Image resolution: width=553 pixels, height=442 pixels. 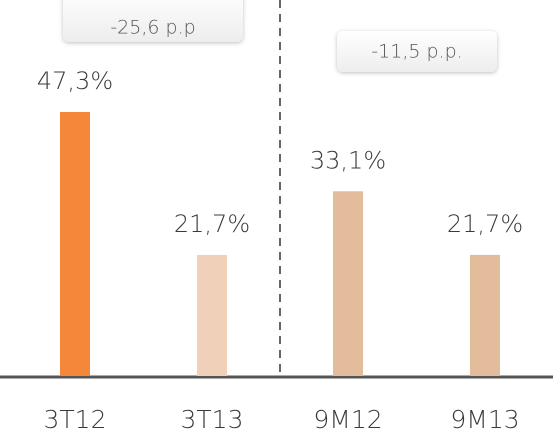 What do you see at coordinates (212, 419) in the screenshot?
I see `x-tick-label: 3T13` at bounding box center [212, 419].